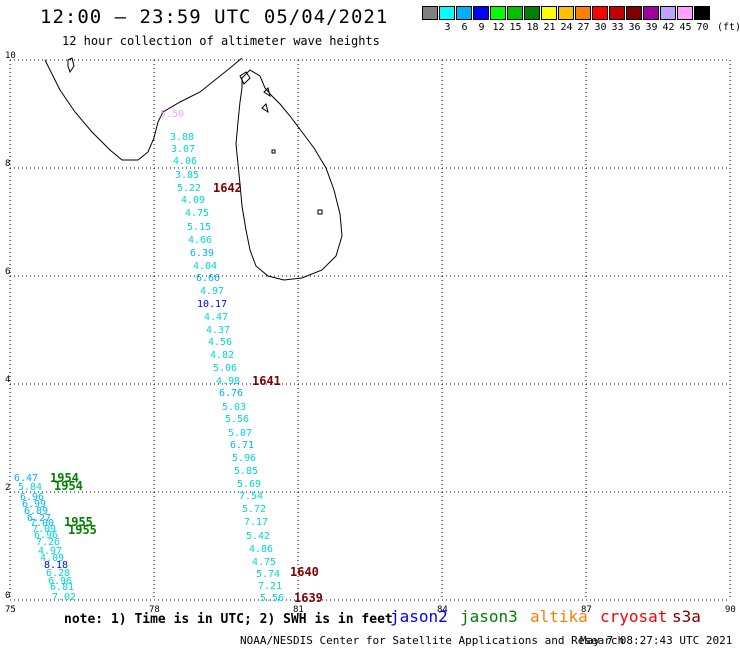  I want to click on wave-height-reading: 4.56, so click(220, 342).